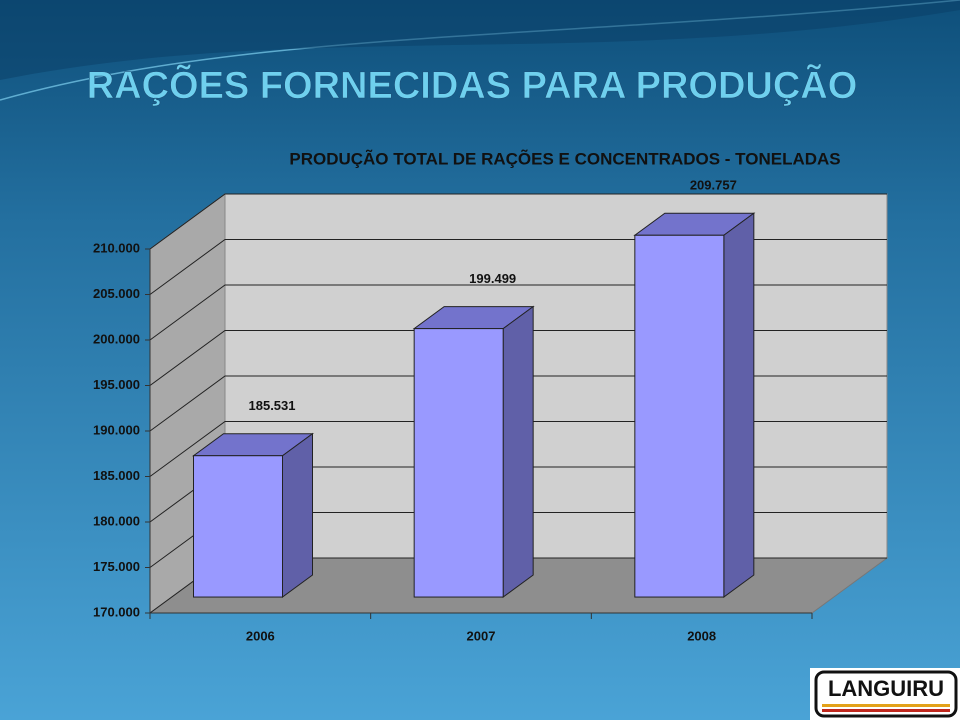 The image size is (960, 725). I want to click on y-tick-label: 180.000, so click(116, 520).